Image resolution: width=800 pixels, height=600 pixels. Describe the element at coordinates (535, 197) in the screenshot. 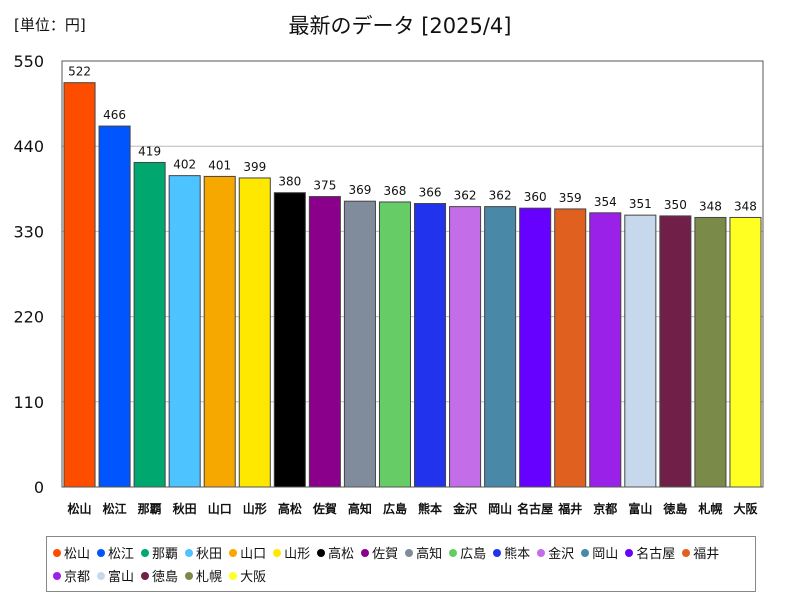

I see `data-label: 360` at that location.